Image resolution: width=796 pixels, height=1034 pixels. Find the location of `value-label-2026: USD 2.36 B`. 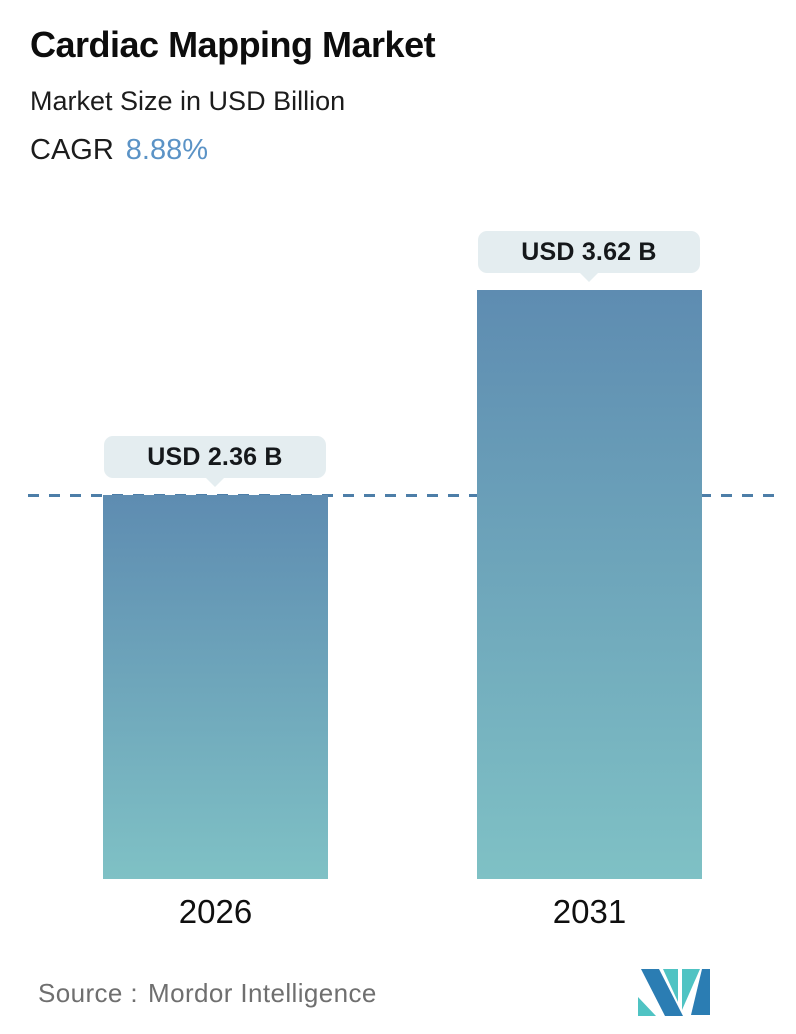

value-label-2026: USD 2.36 B is located at coordinates (215, 456).